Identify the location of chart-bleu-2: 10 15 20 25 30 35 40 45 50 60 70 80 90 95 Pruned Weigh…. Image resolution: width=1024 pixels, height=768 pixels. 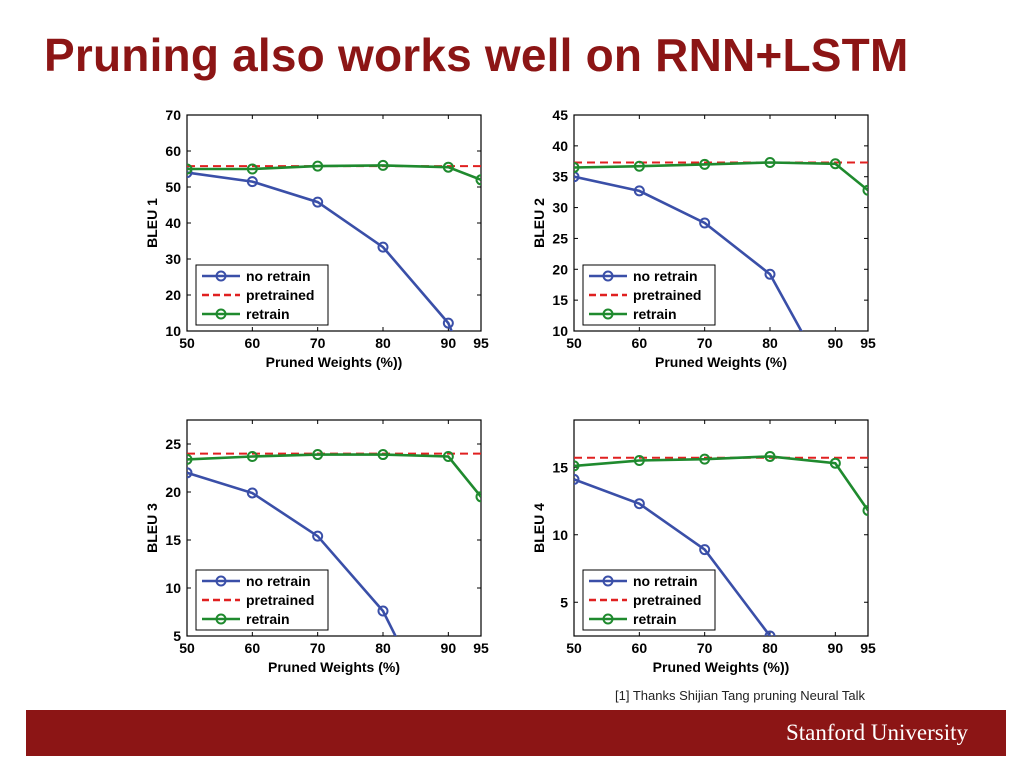
(703, 238).